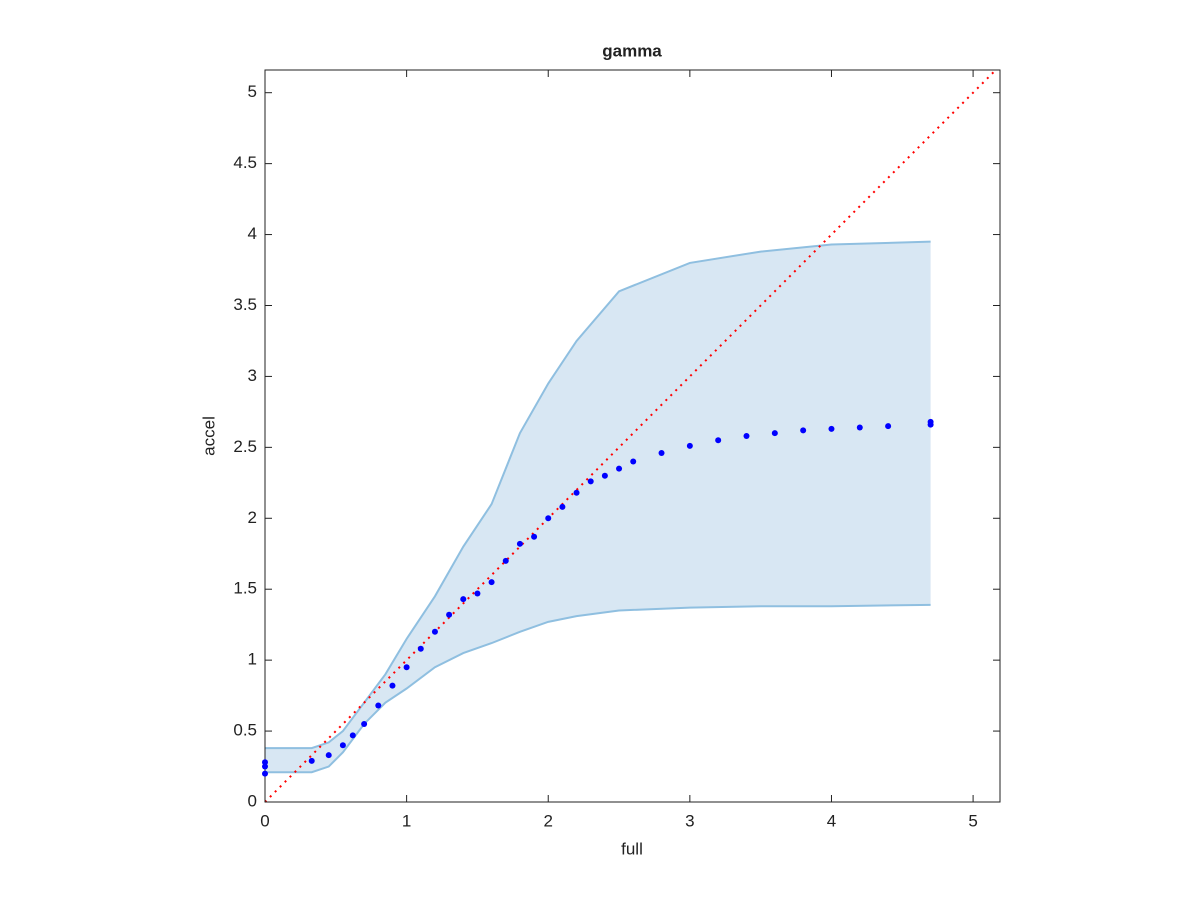 This screenshot has width=1200, height=905. I want to click on y-tick-label: 3, so click(252, 375).